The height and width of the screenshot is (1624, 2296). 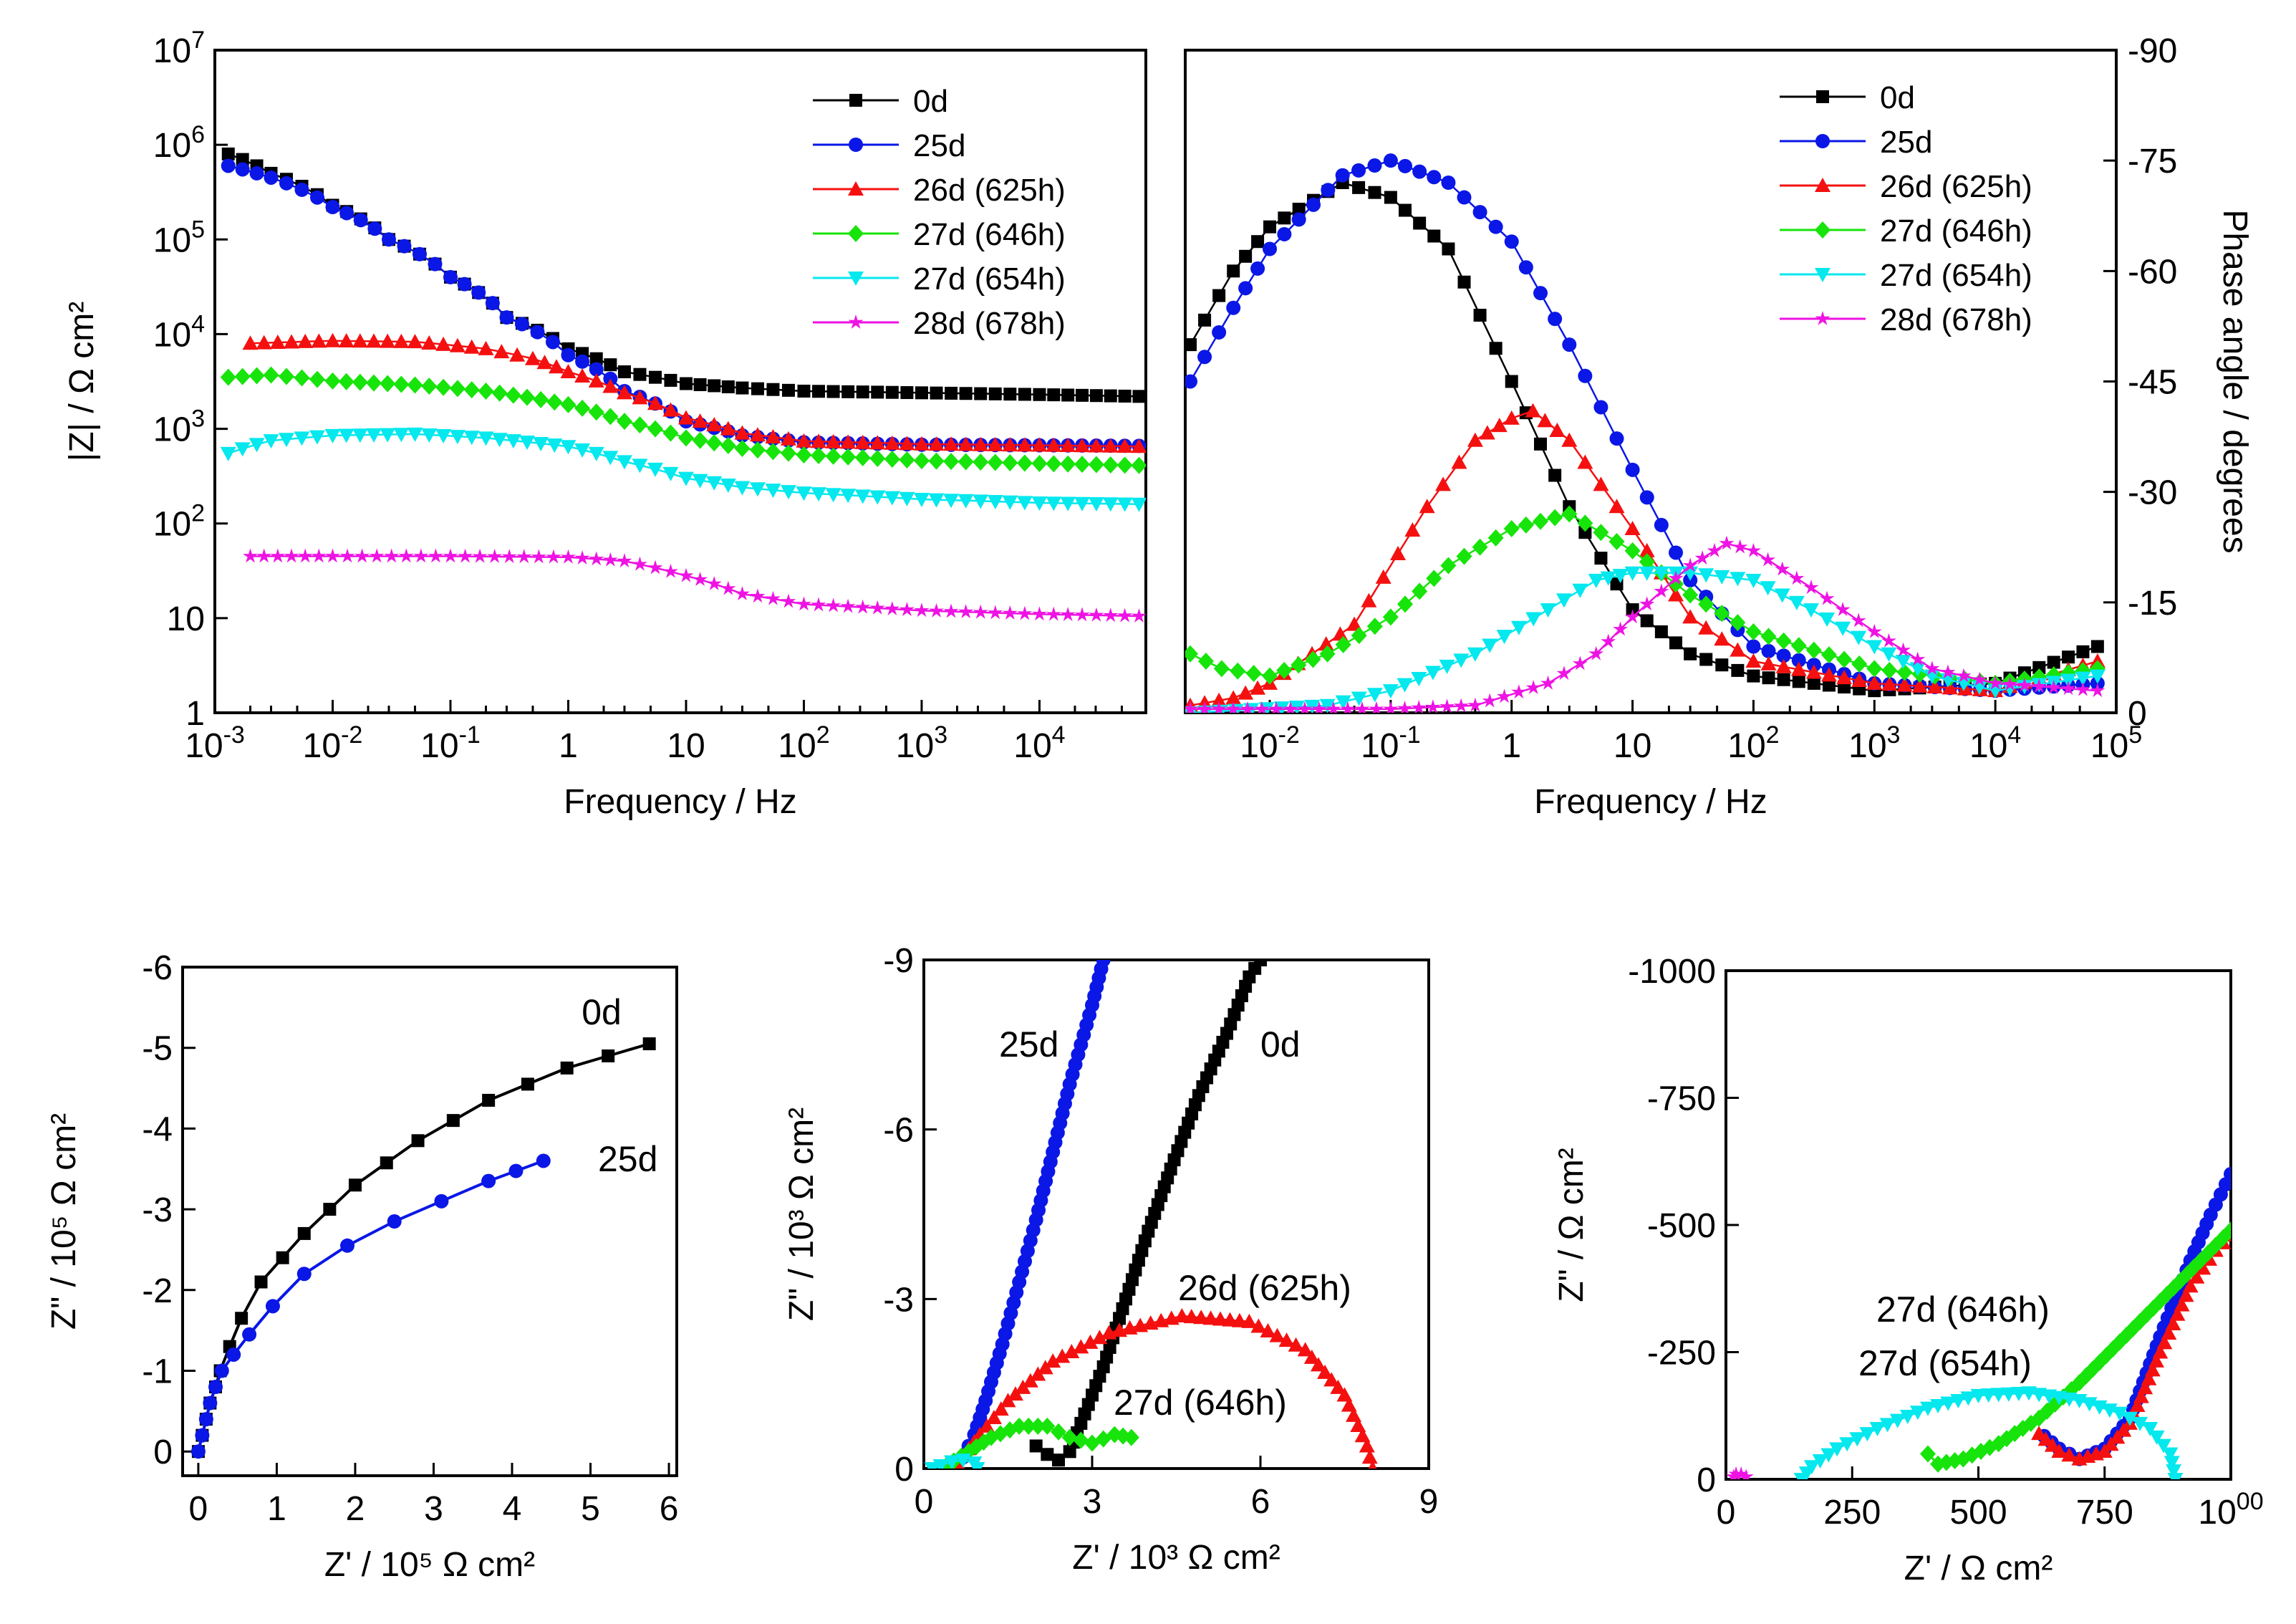 I want to click on x-tick-label: 1000, so click(x=2230, y=1510).